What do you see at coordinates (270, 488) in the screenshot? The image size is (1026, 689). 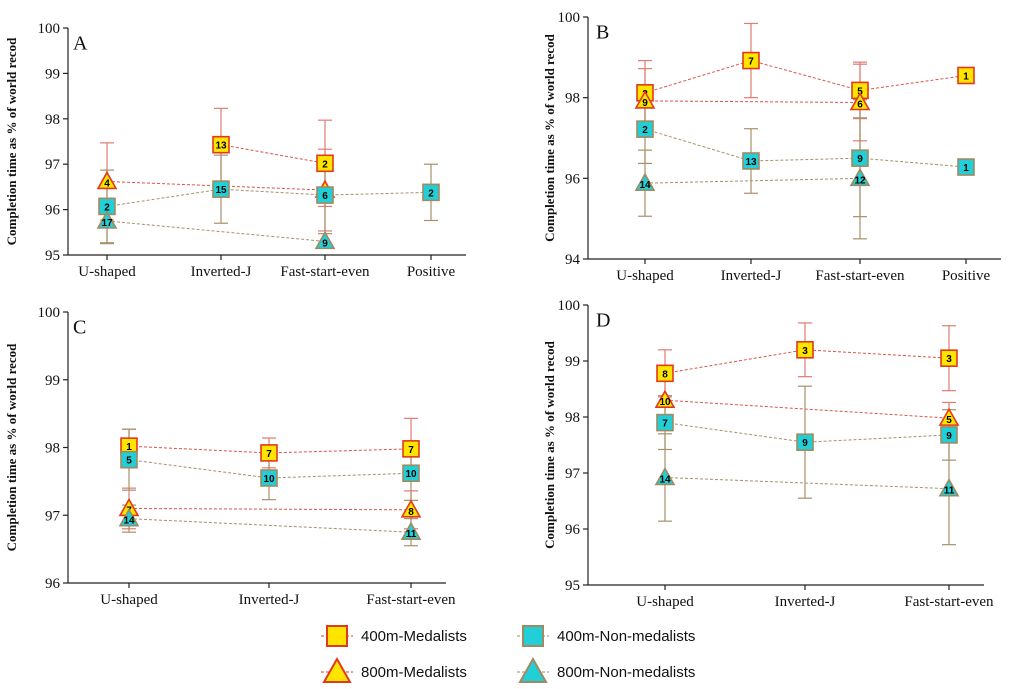 I see `markers: 17778510101411` at bounding box center [270, 488].